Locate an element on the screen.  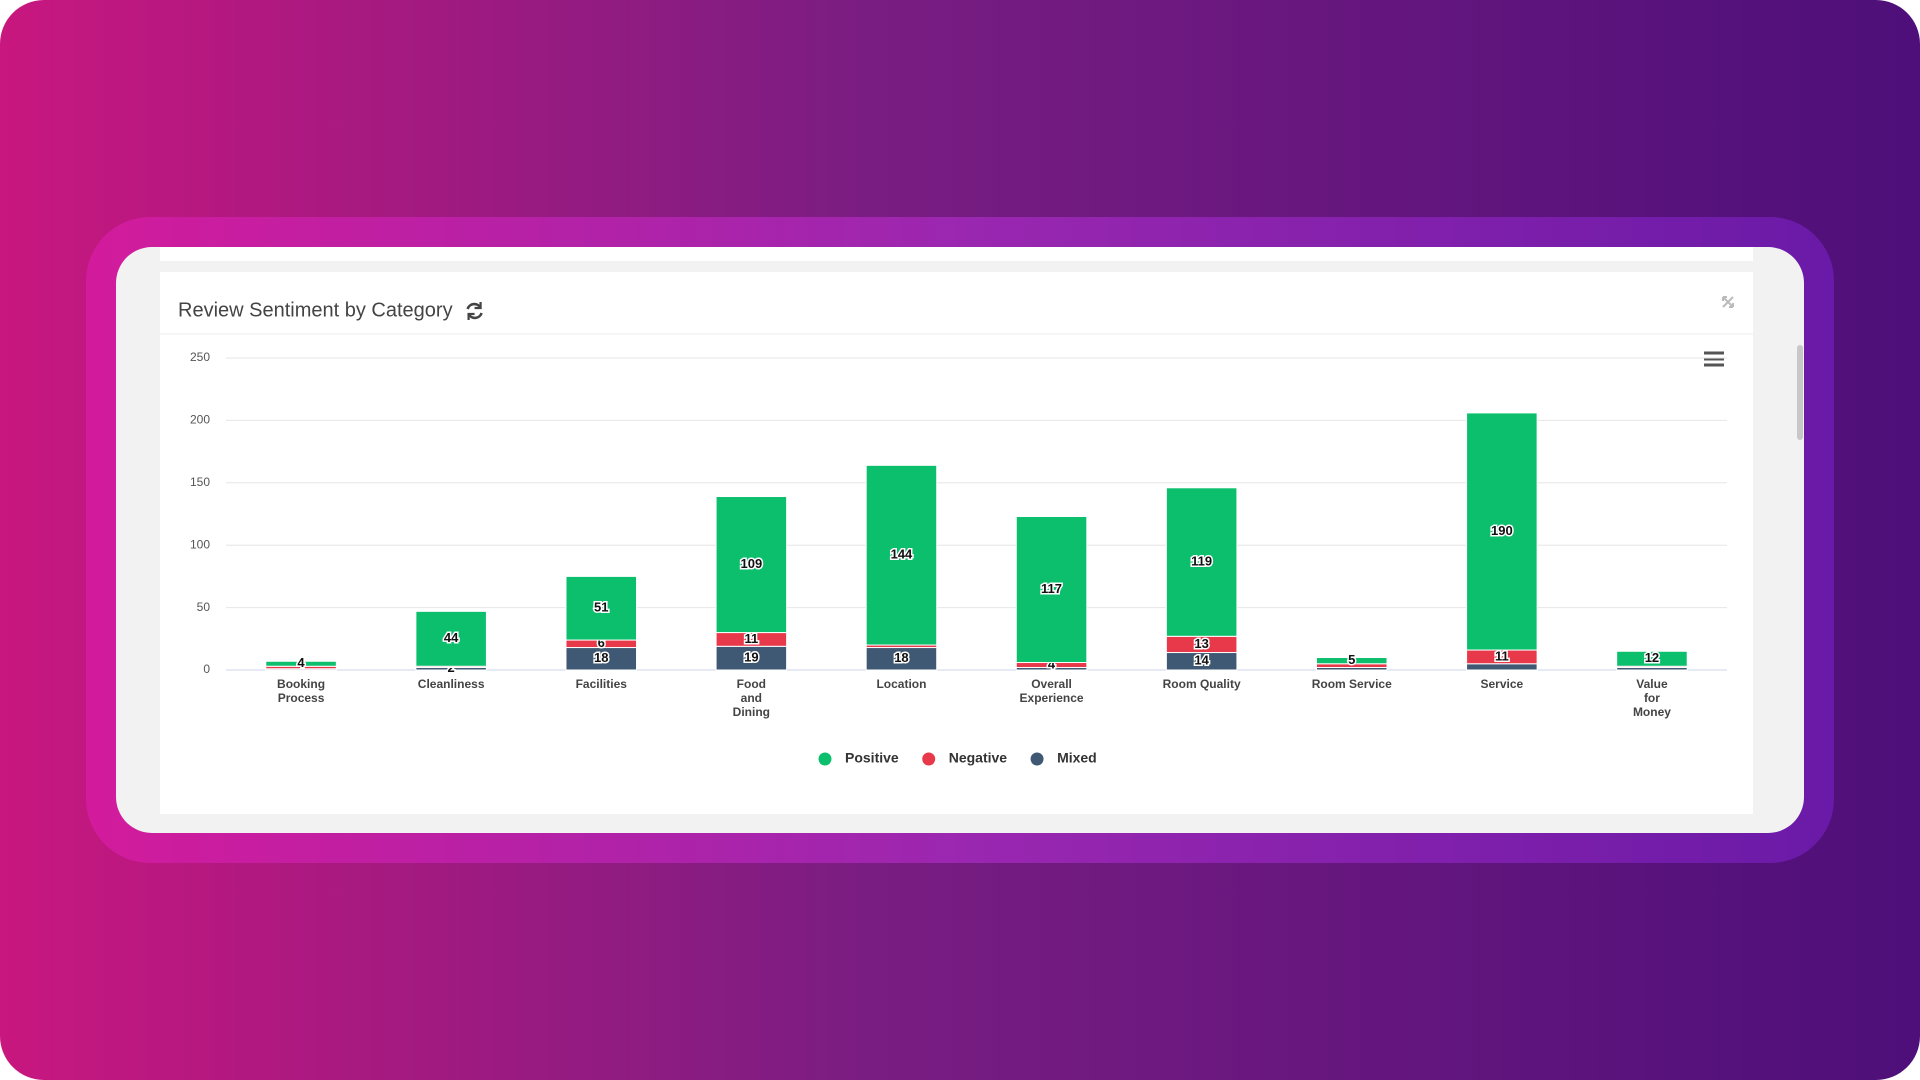
x-tick-label: Value for Money is located at coordinates (1652, 698).